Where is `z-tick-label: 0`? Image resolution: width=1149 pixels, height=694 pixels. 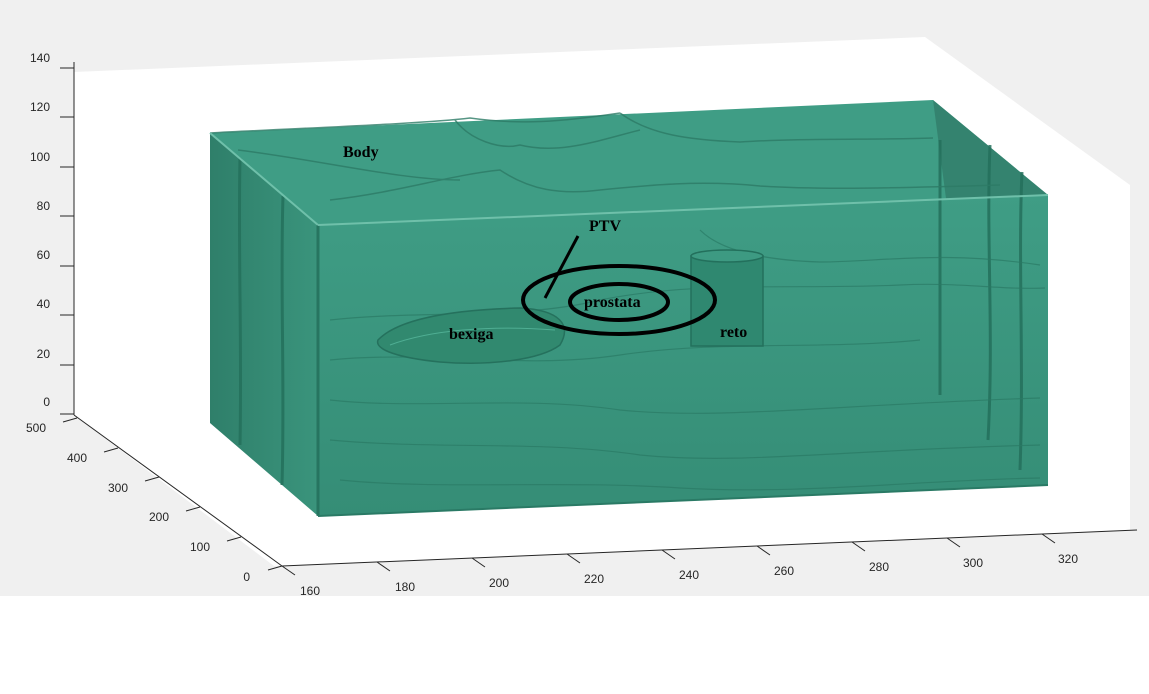
z-tick-label: 0 is located at coordinates (46, 402).